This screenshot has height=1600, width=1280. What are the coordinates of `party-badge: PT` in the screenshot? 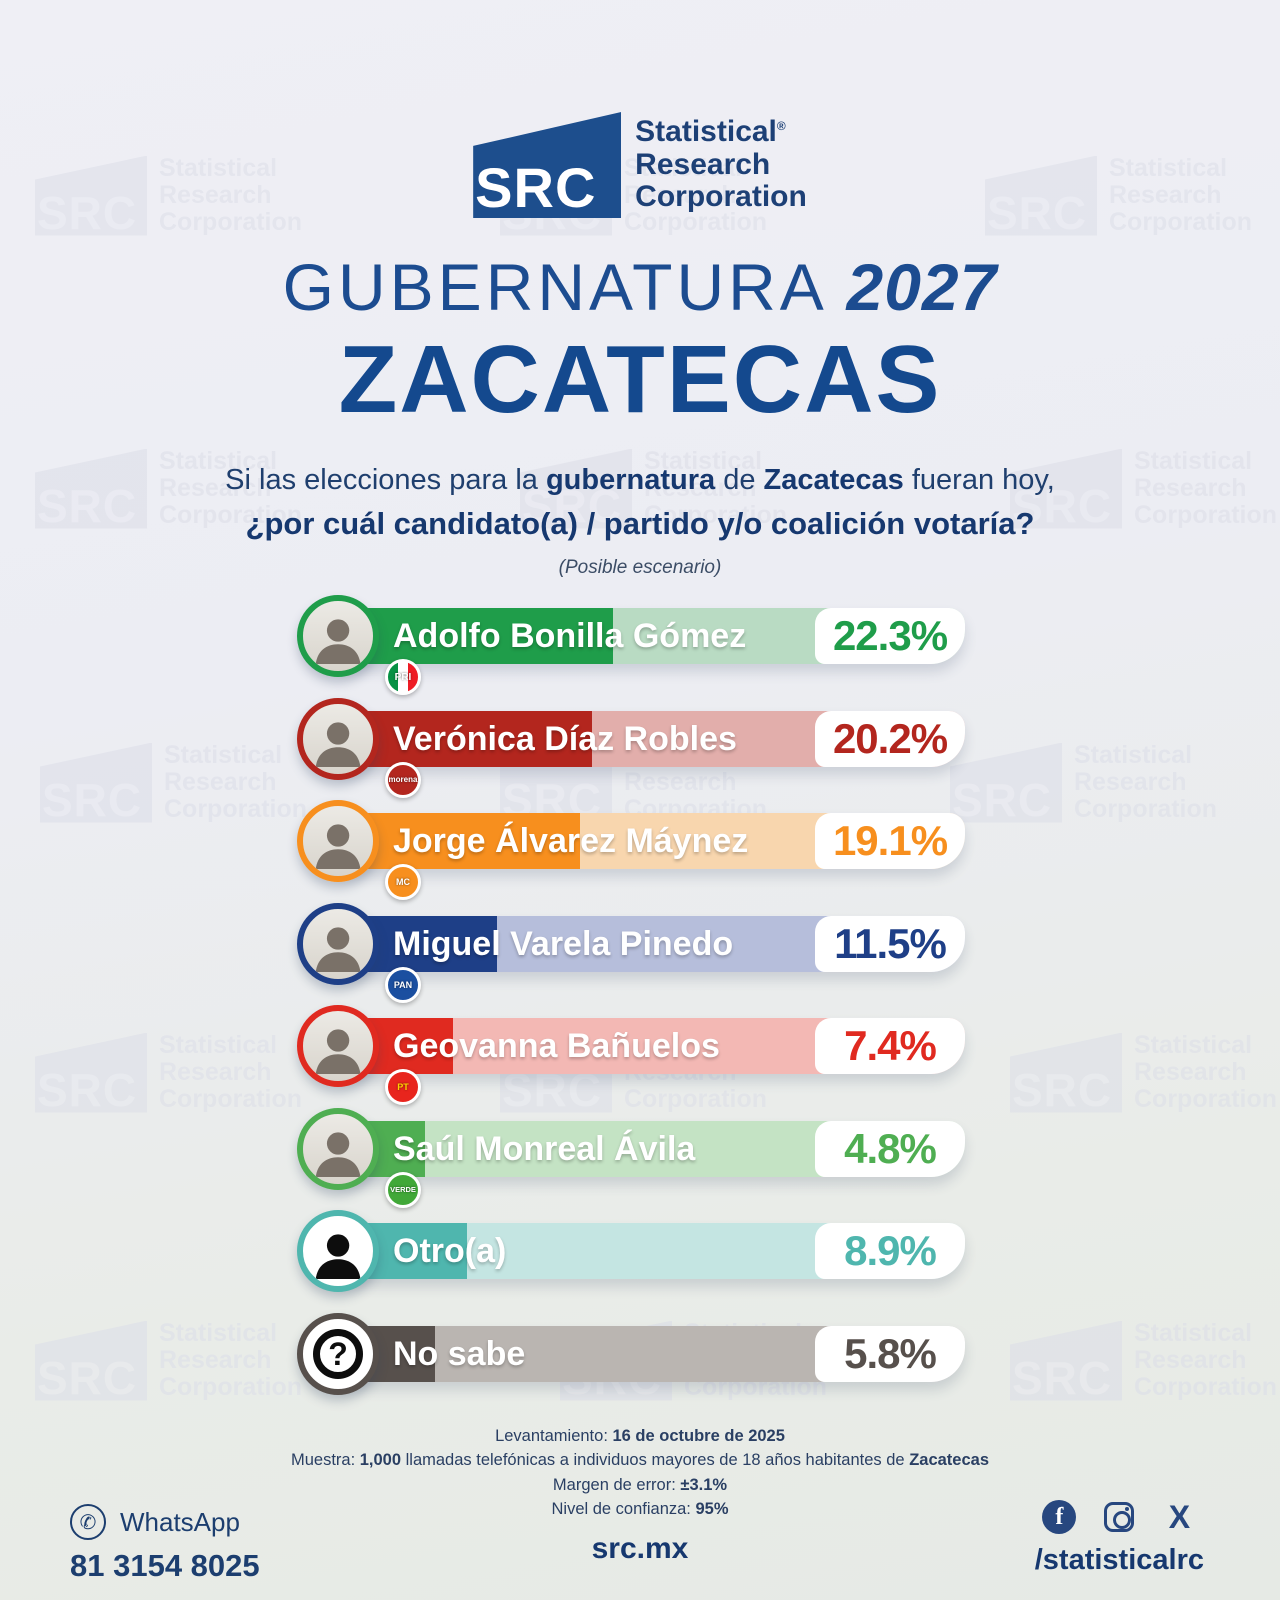 It's located at (403, 1087).